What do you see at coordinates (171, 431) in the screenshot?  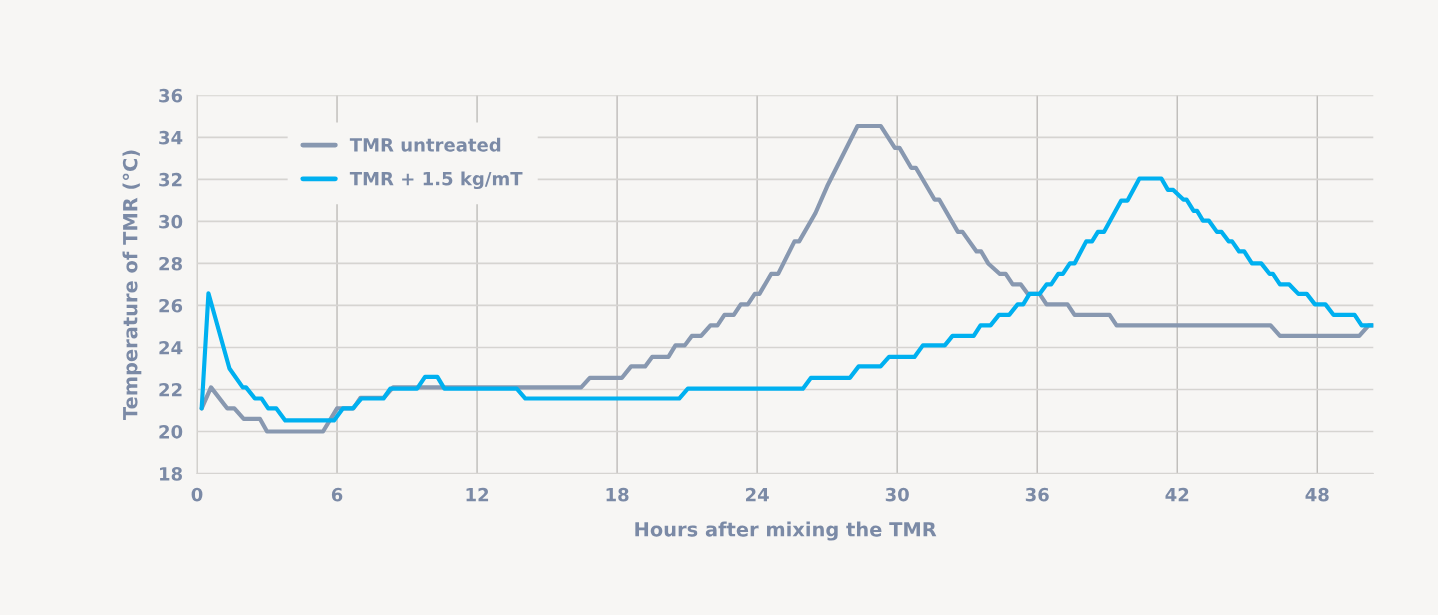 I see `y-tick-label: 20` at bounding box center [171, 431].